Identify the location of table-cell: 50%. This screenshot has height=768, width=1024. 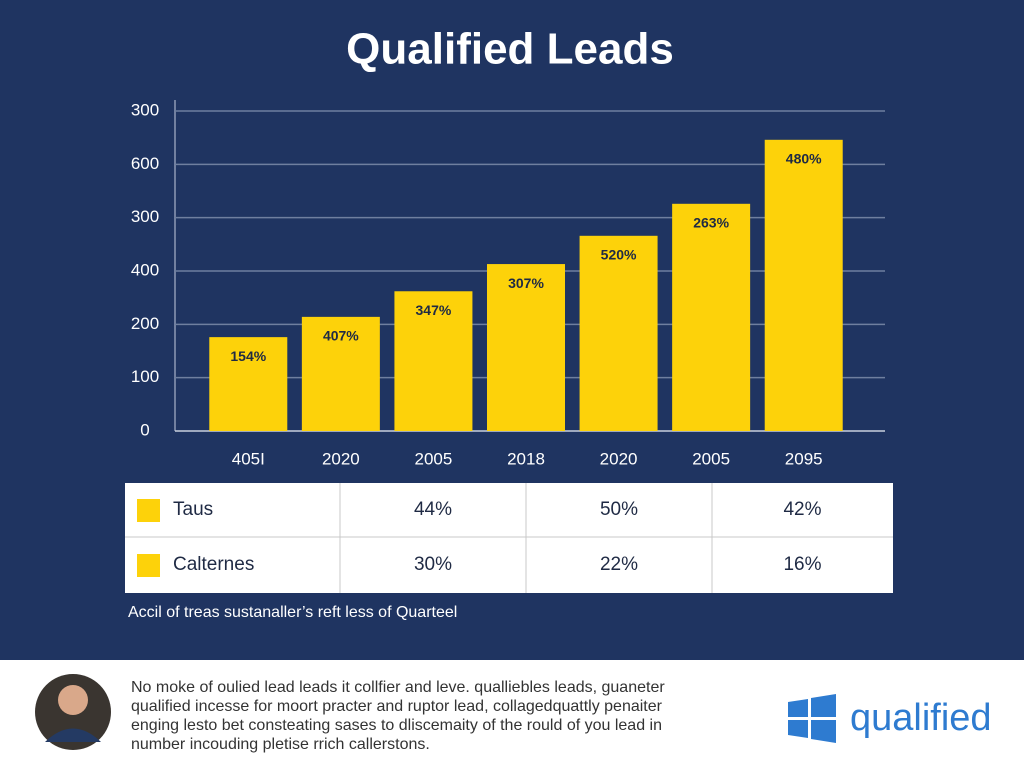
(619, 509).